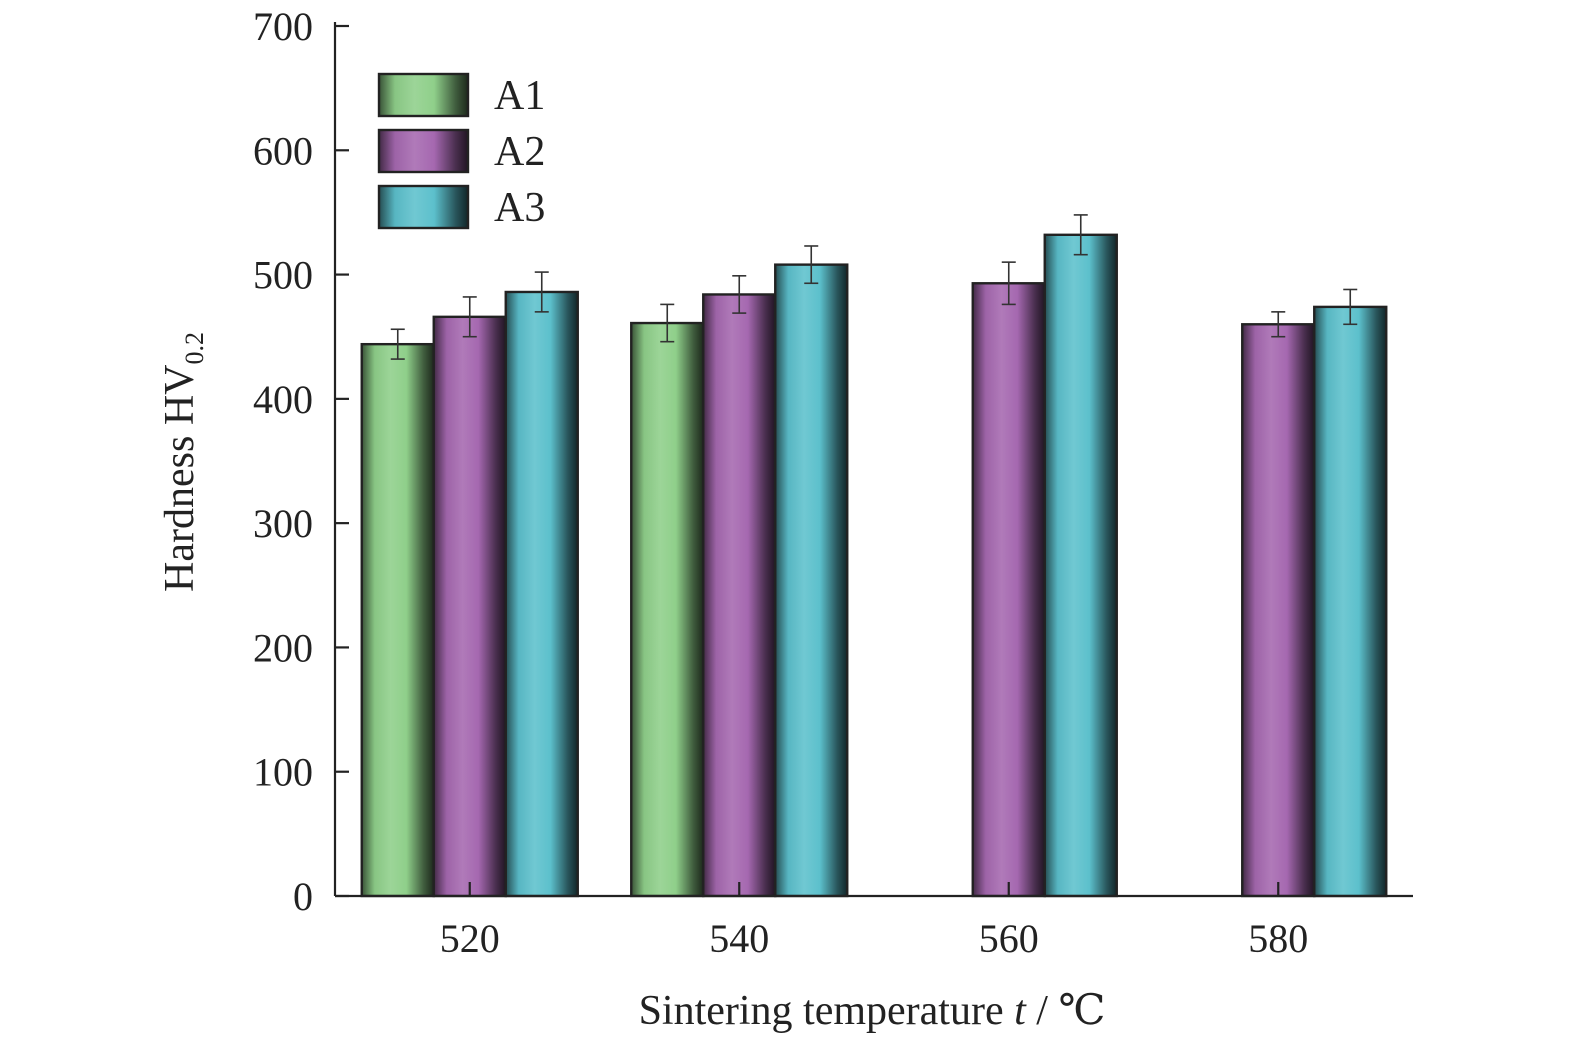 The image size is (1575, 1044). I want to click on x-tick-label-540: 540, so click(739, 938).